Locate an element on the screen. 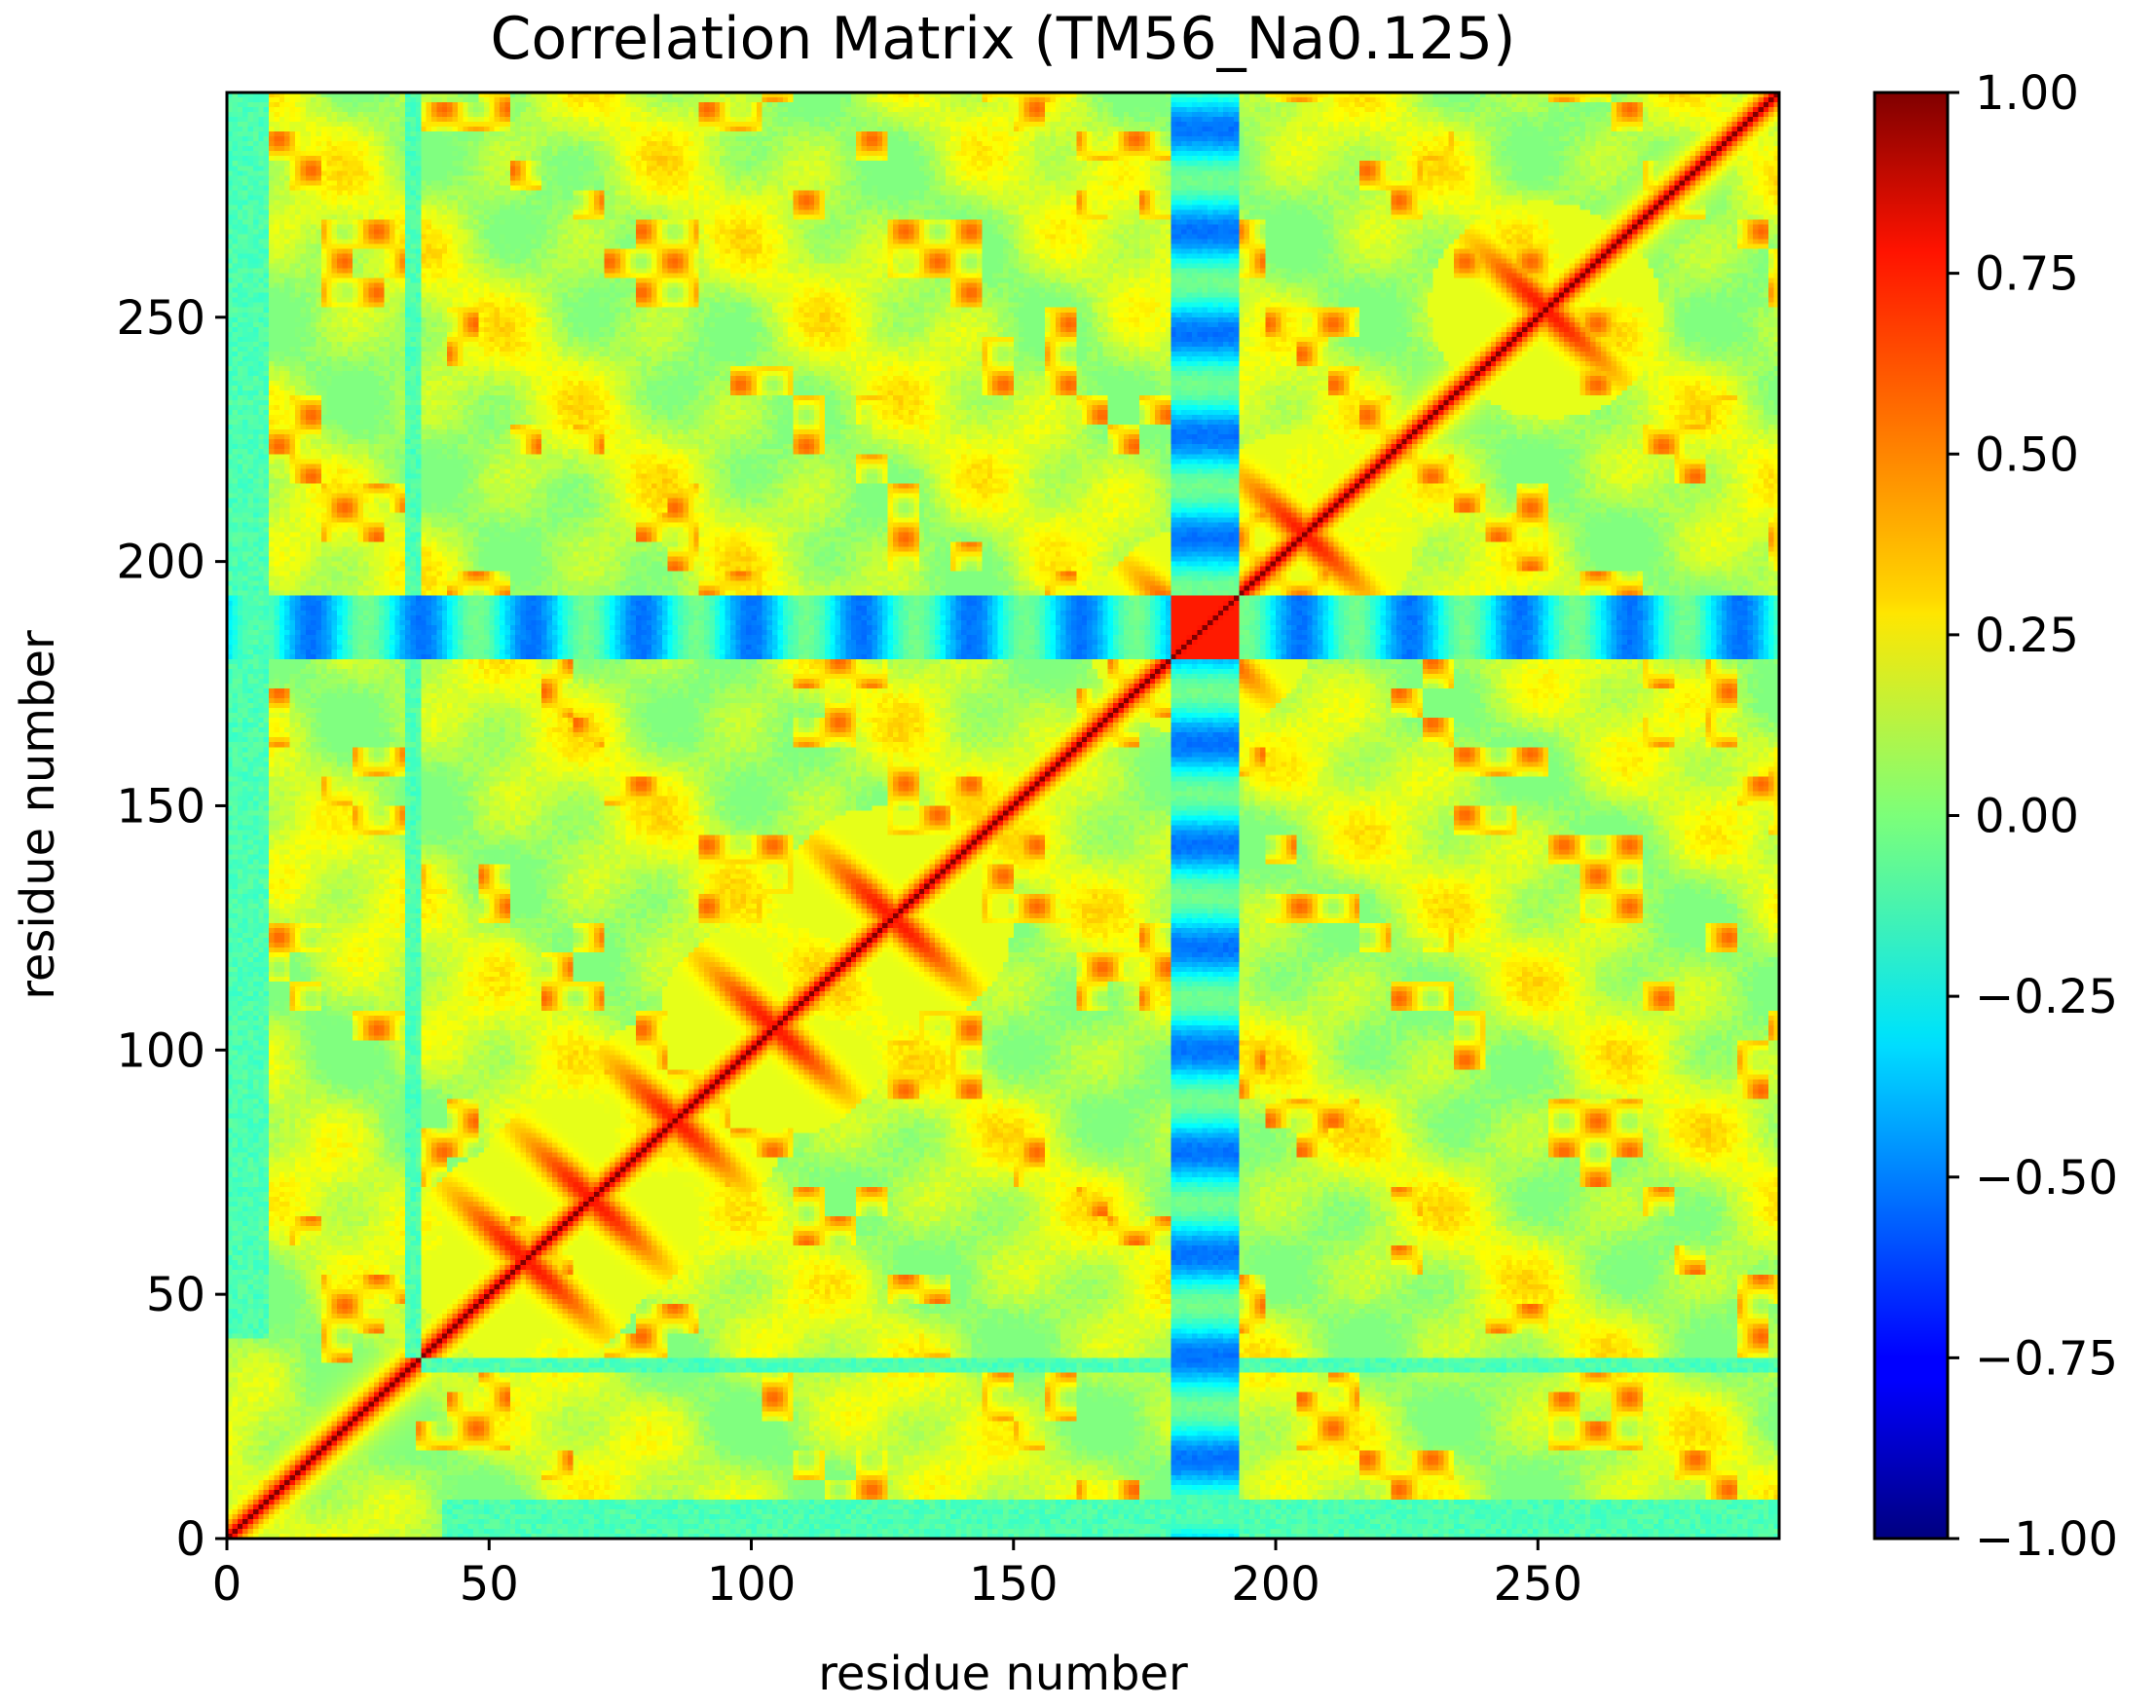  y-axis-ticks: 0 50 100 150 200 250 is located at coordinates (171, 929).